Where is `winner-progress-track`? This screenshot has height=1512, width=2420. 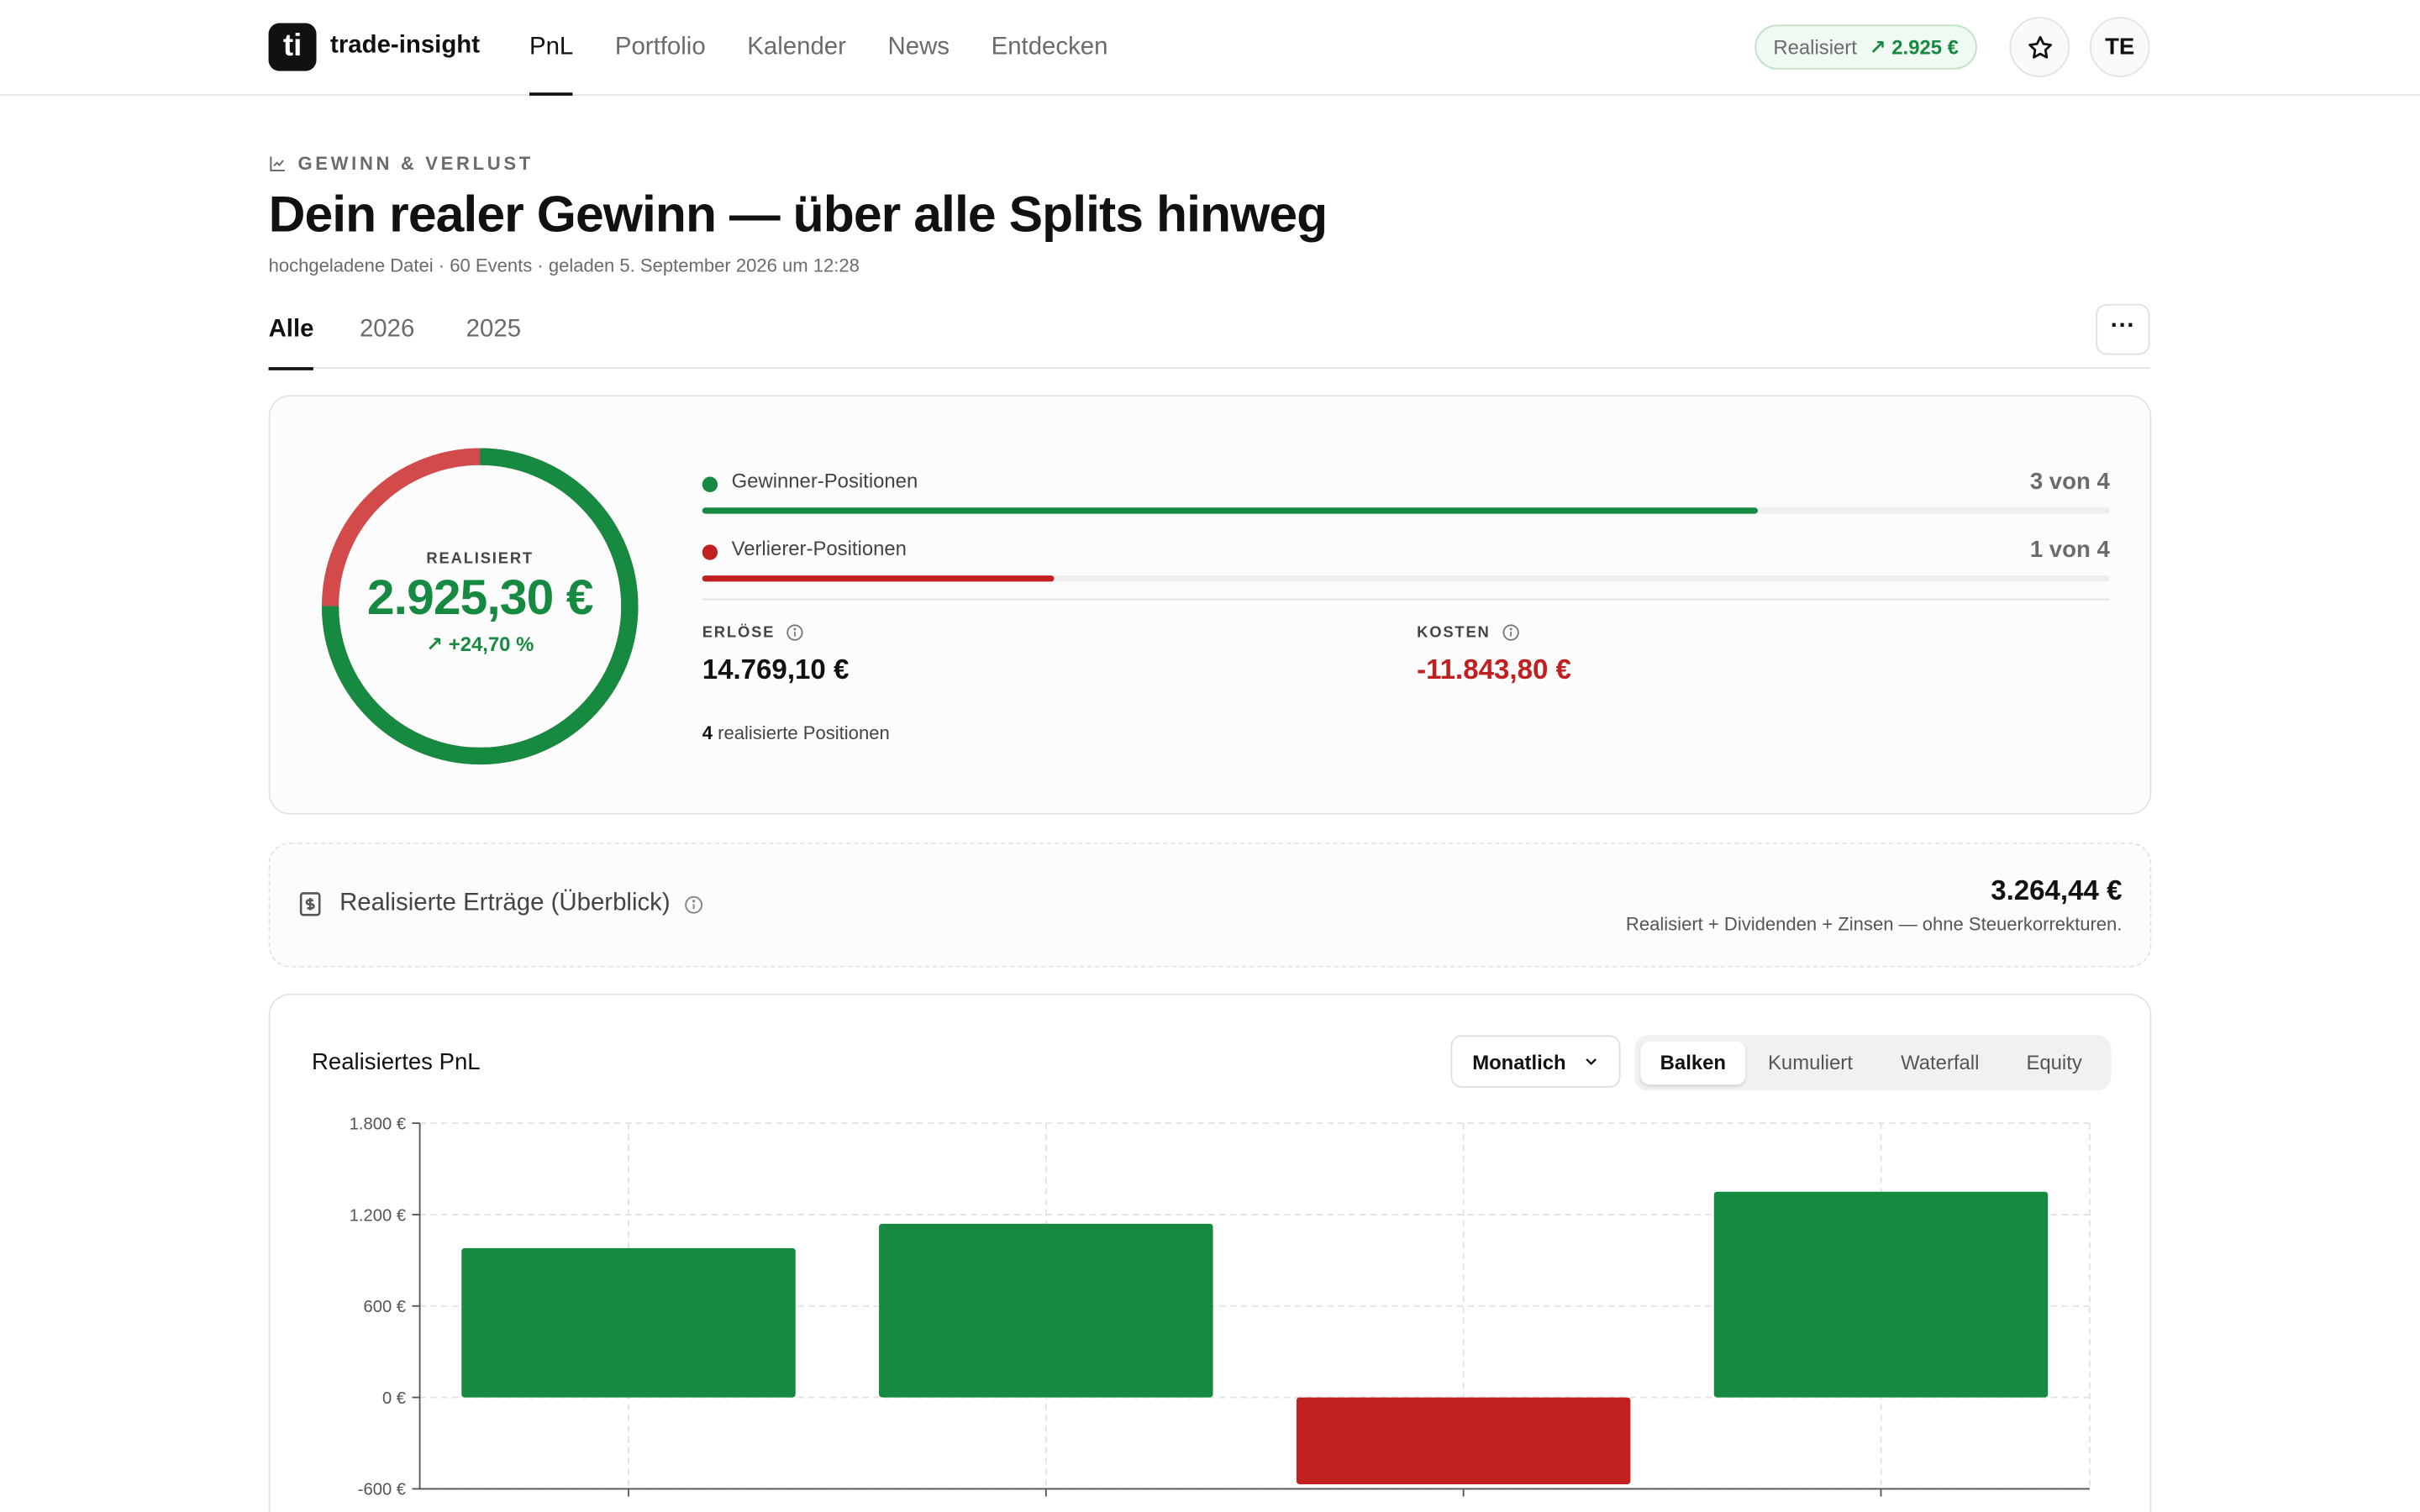
winner-progress-track is located at coordinates (1406, 510).